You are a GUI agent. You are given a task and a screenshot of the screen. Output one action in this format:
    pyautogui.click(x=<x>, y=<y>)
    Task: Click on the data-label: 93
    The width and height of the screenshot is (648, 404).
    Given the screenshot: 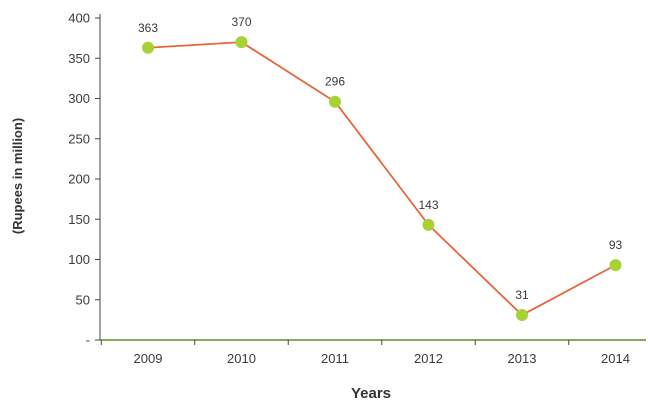 What is the action you would take?
    pyautogui.click(x=616, y=245)
    